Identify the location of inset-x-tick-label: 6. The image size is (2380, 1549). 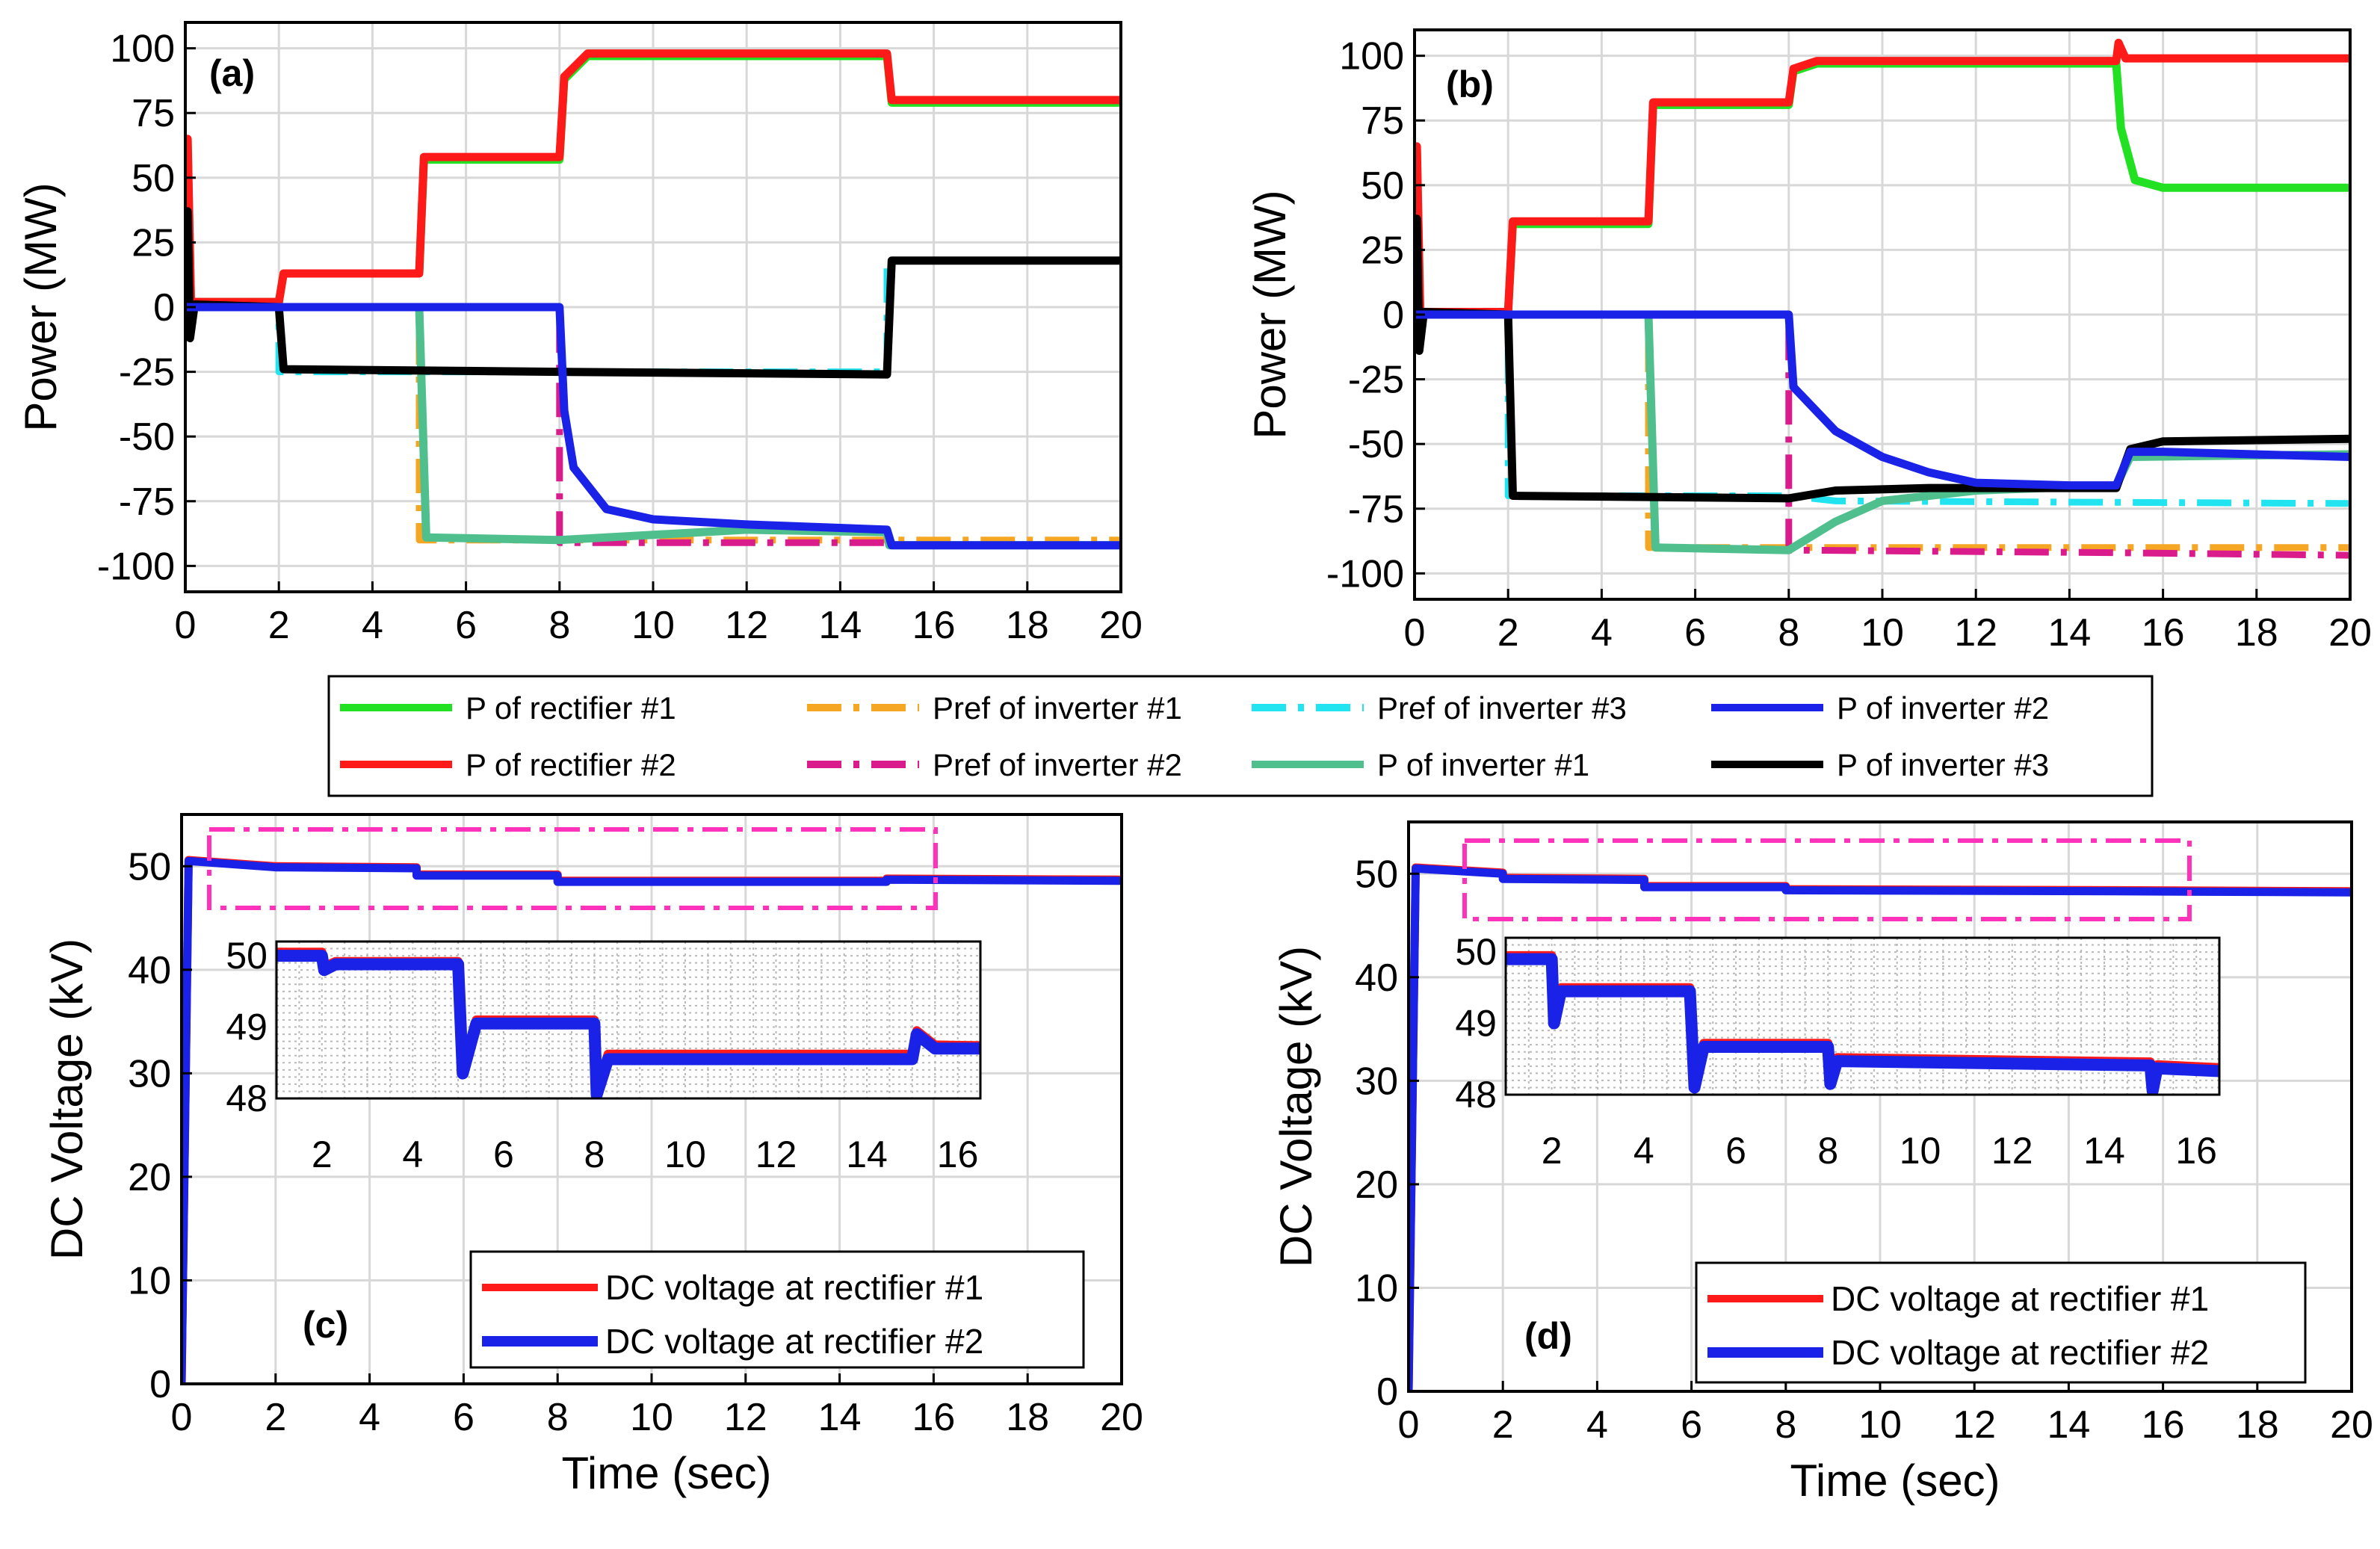
(503, 1154).